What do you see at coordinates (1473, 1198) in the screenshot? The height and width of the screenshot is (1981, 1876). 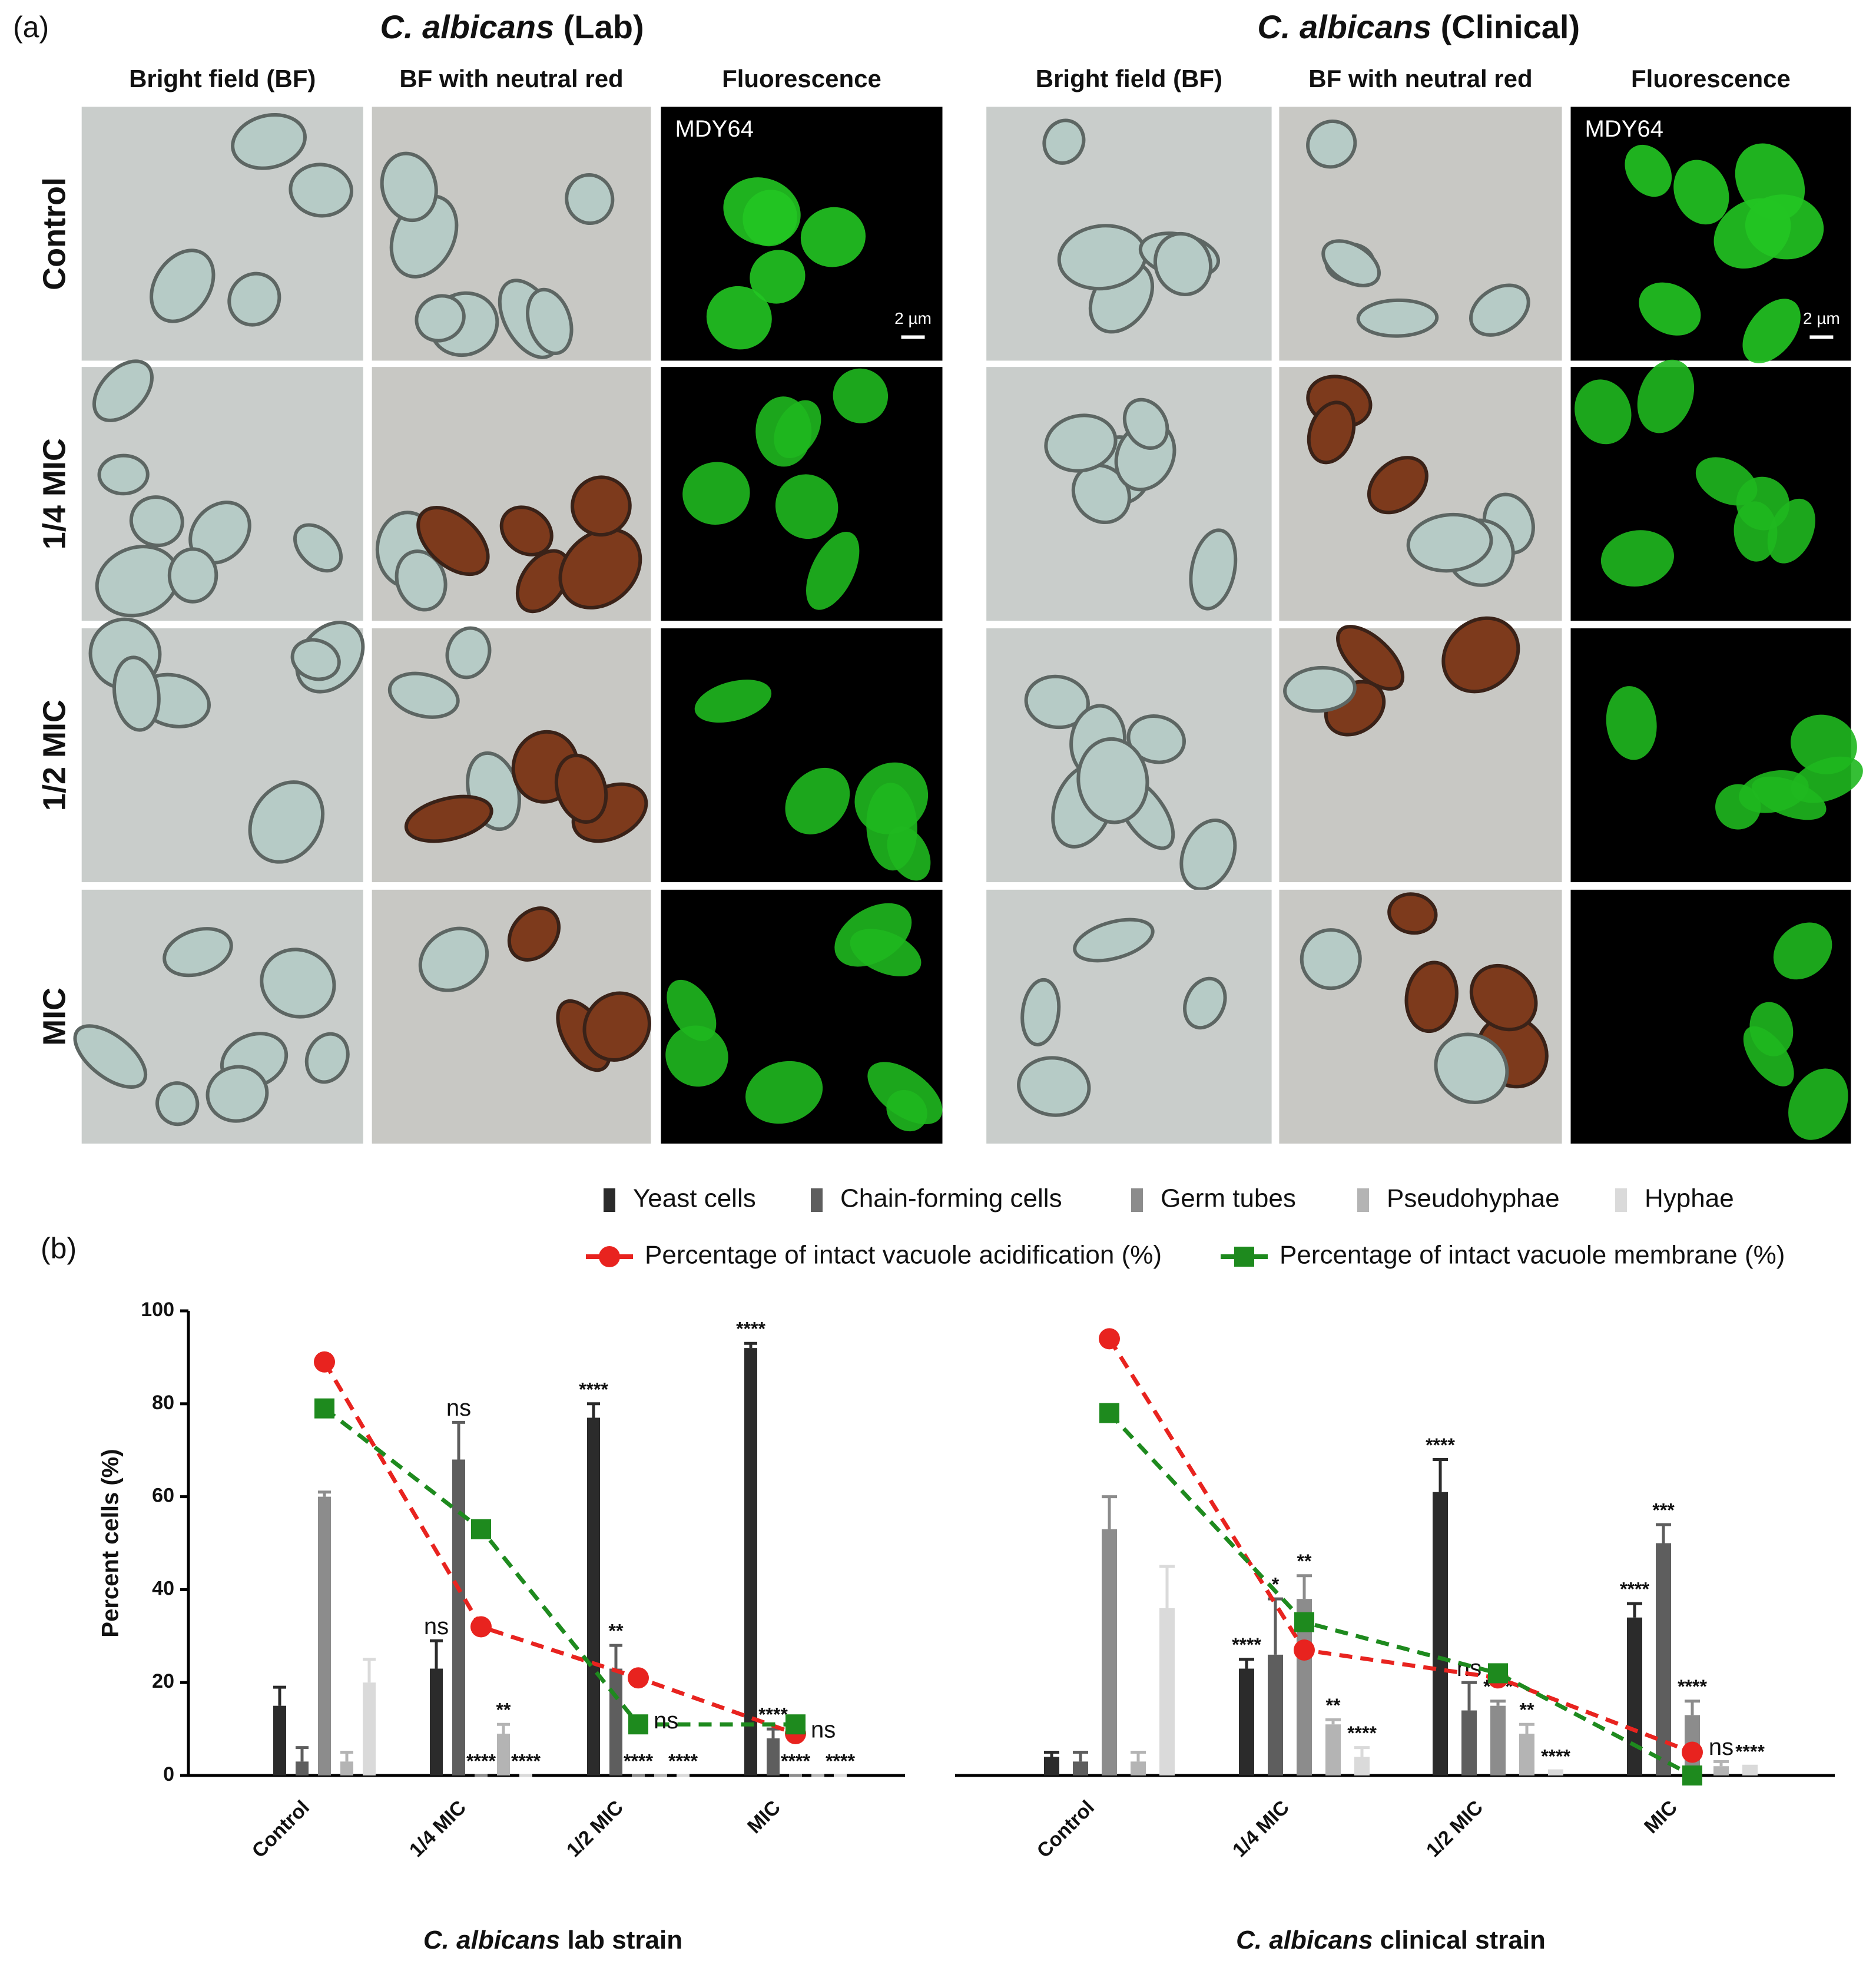 I see `legend-label: Pseudohyphae` at bounding box center [1473, 1198].